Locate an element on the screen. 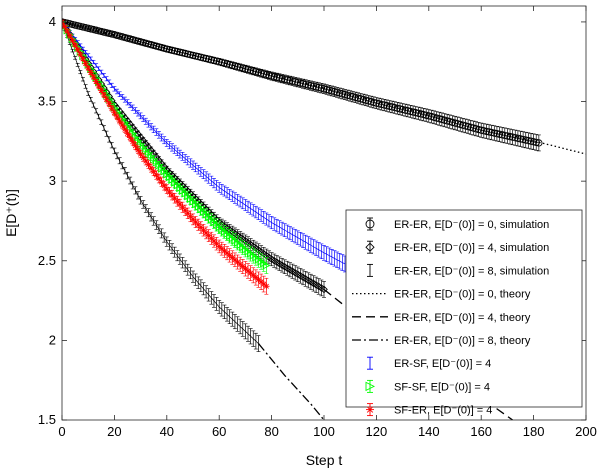  x-tick-label: 160 is located at coordinates (481, 431).